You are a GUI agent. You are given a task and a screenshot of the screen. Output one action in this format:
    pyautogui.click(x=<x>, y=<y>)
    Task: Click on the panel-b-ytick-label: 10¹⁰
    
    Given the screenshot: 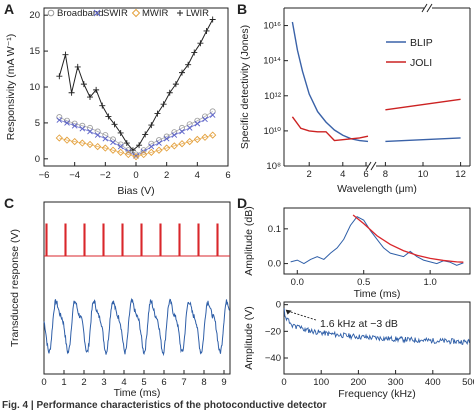 What is the action you would take?
    pyautogui.click(x=272, y=131)
    